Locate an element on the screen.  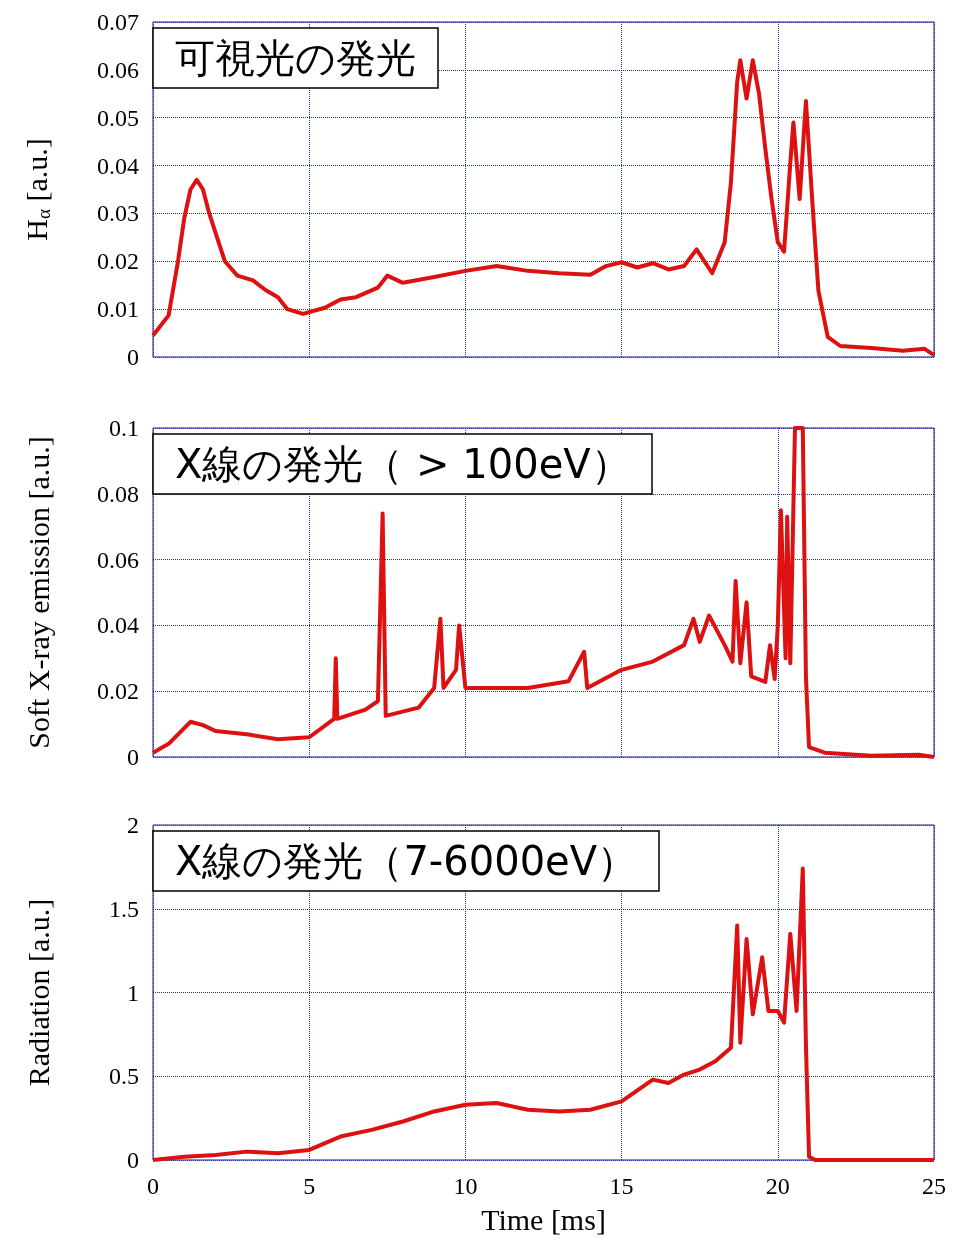
x-tick-label: 5 is located at coordinates (309, 1186).